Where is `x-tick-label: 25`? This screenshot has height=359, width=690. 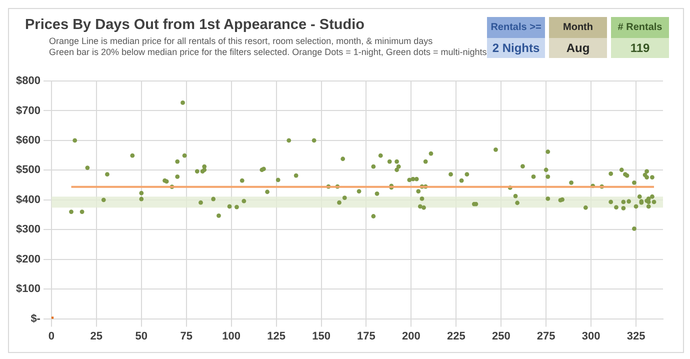 x-tick-label: 25 is located at coordinates (96, 336).